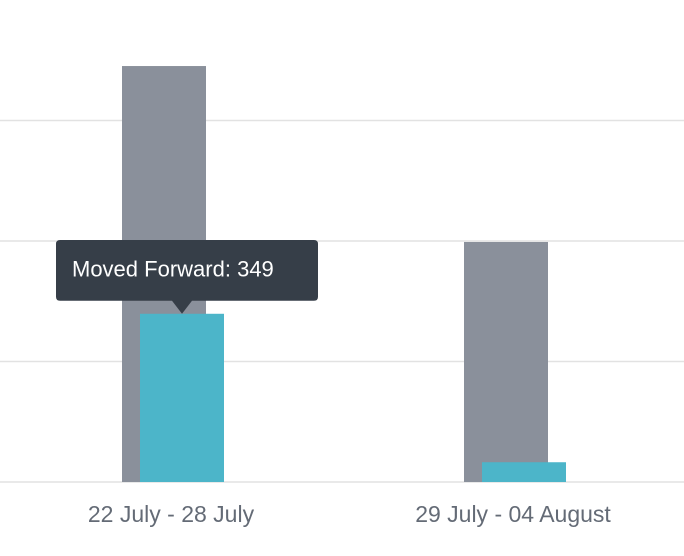 Image resolution: width=684 pixels, height=556 pixels. What do you see at coordinates (350, 514) in the screenshot?
I see `category-labels: 22 July - 28 July 29 July - 04 August` at bounding box center [350, 514].